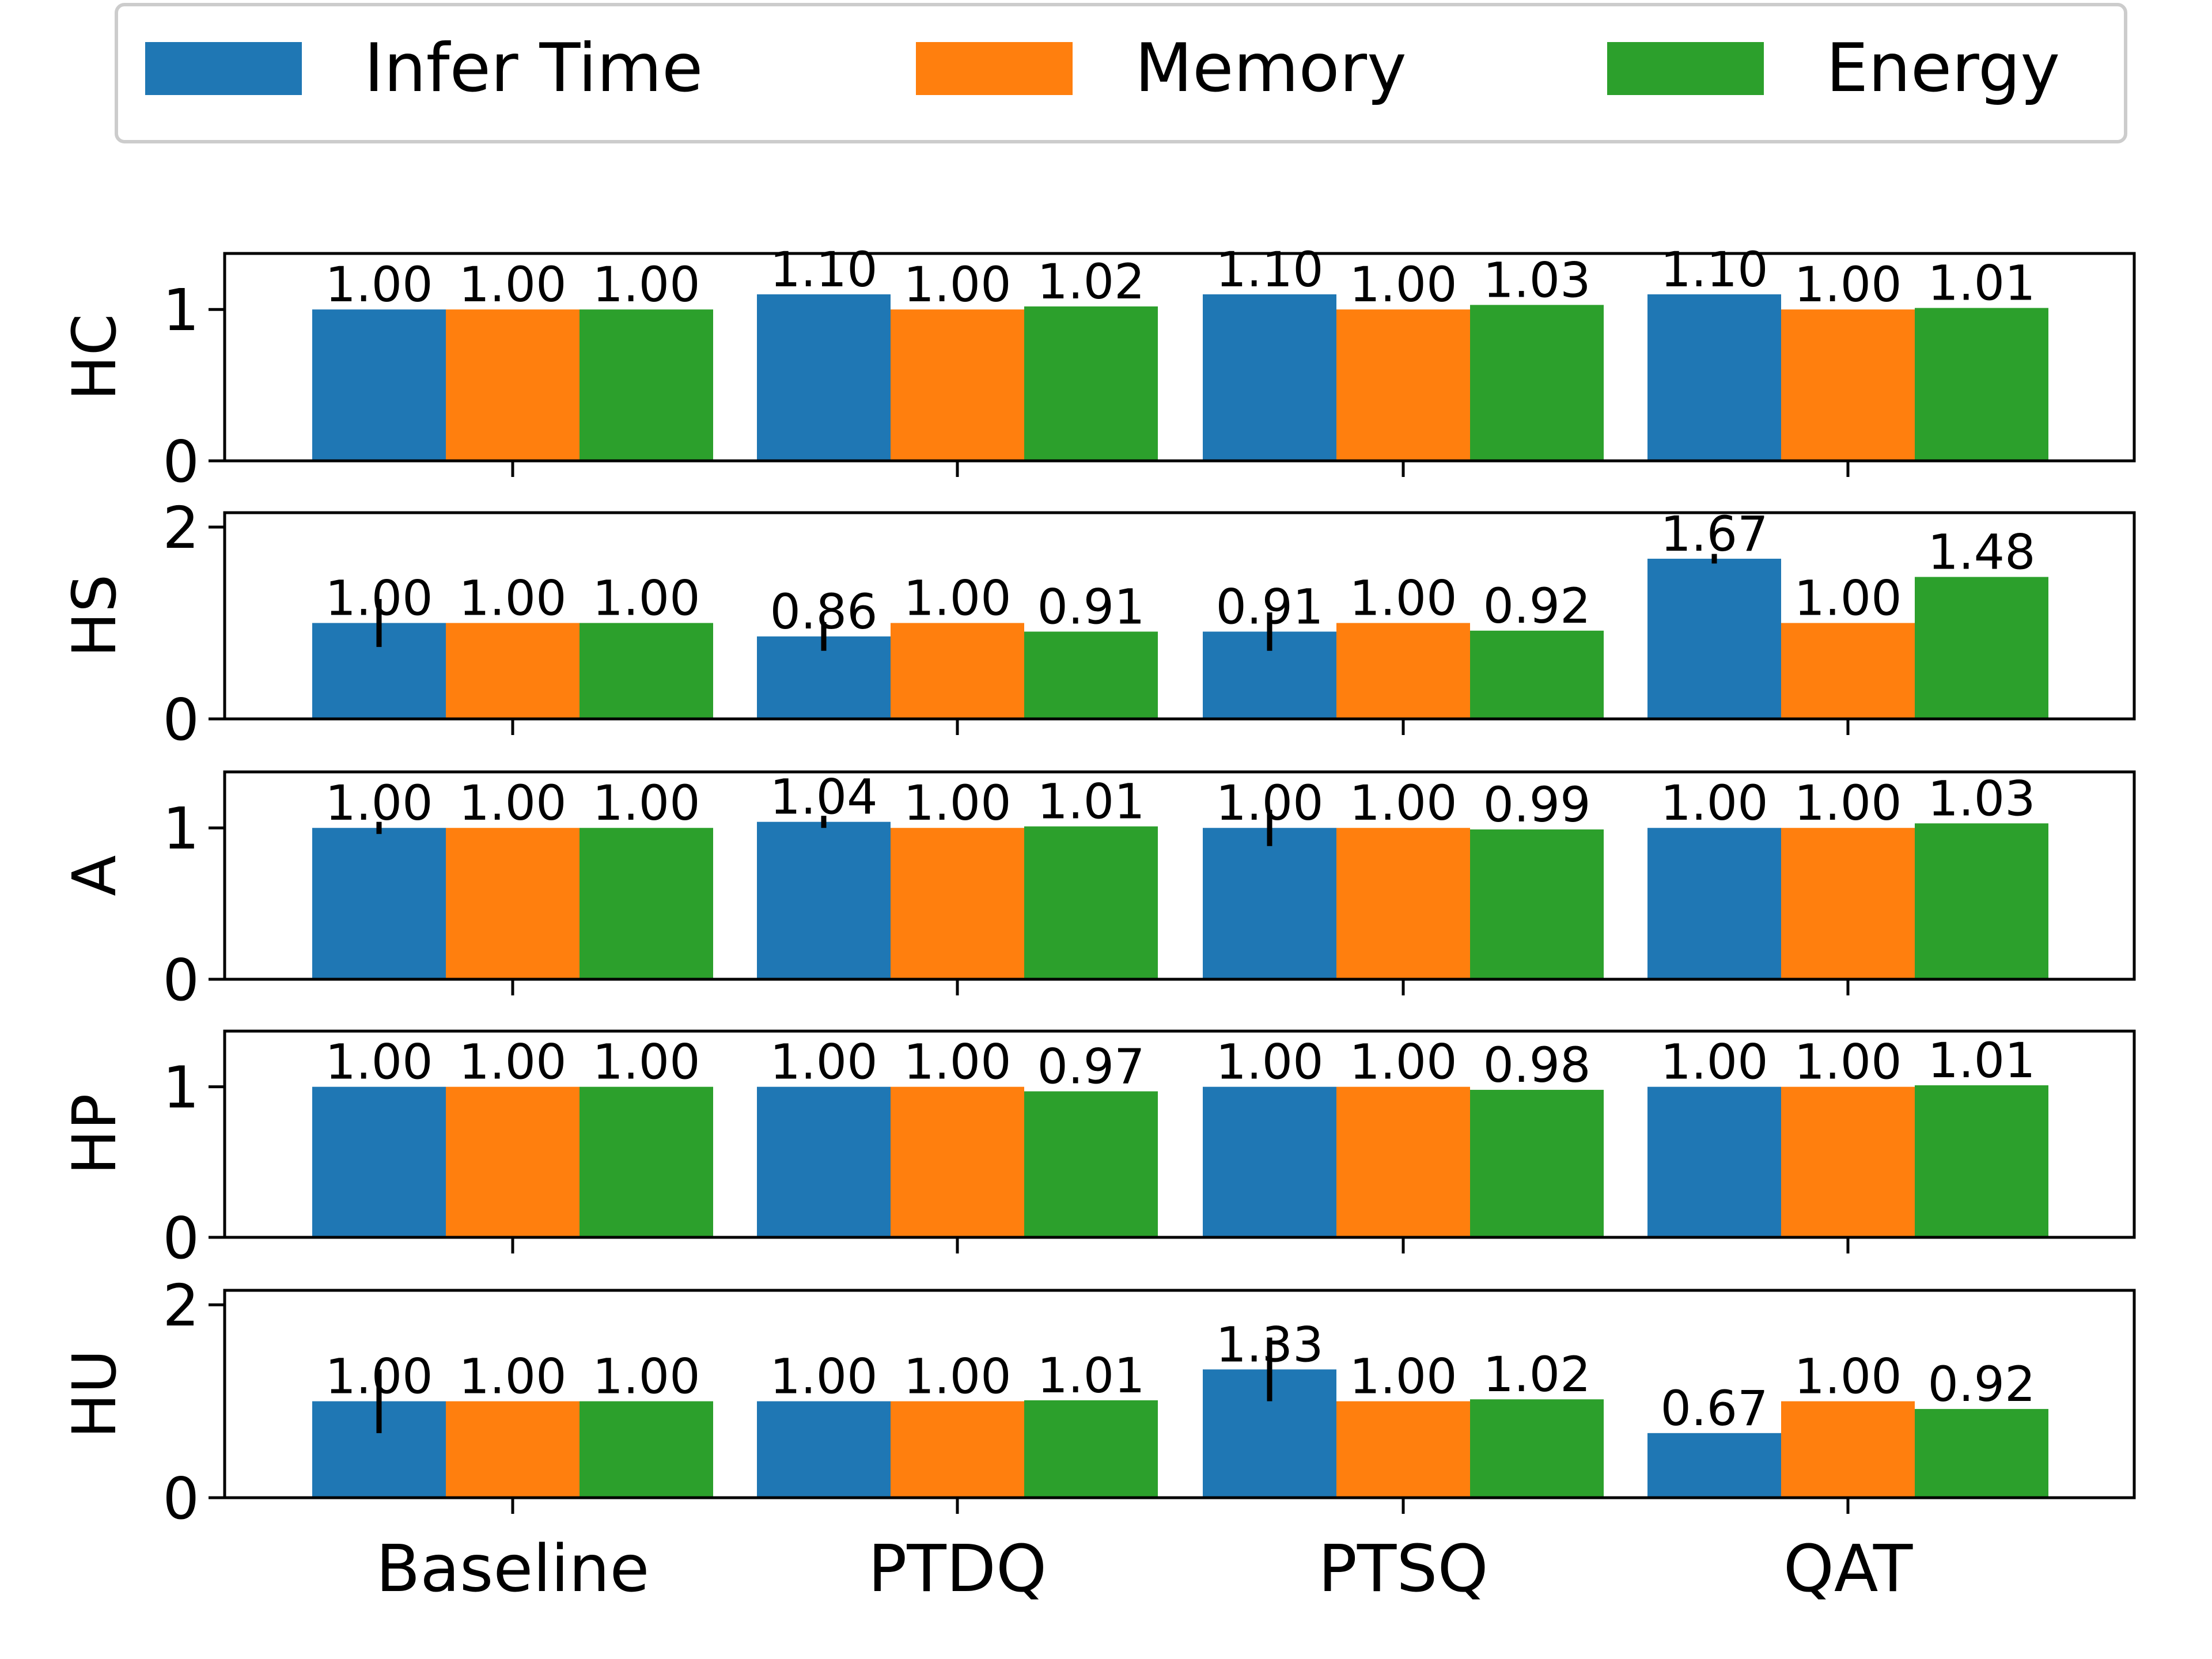 The image size is (2212, 1659). I want to click on data-label: 1.48, so click(1981, 552).